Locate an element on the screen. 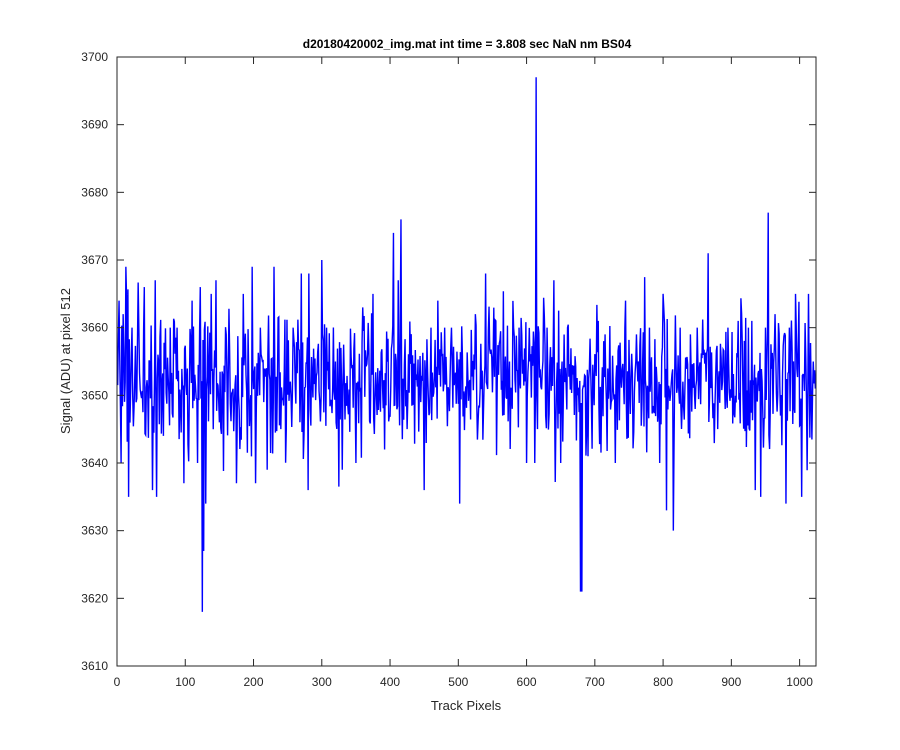  x-tick-label: 200 is located at coordinates (254, 682).